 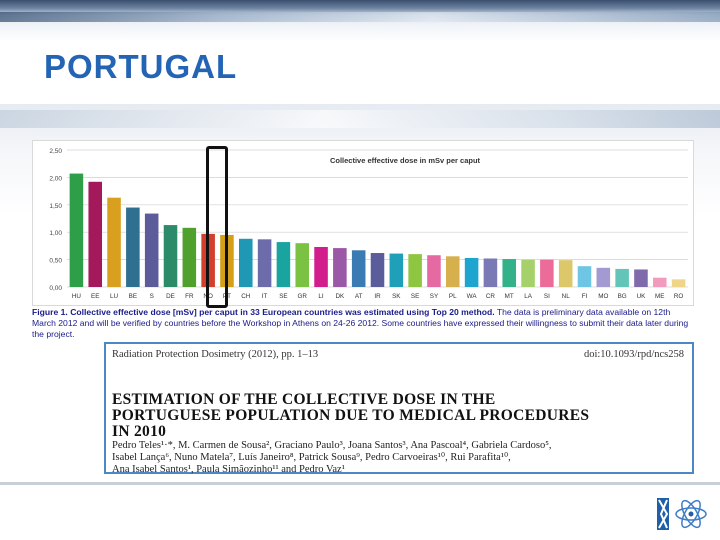 I want to click on x-tick-label: UK, so click(x=642, y=296).